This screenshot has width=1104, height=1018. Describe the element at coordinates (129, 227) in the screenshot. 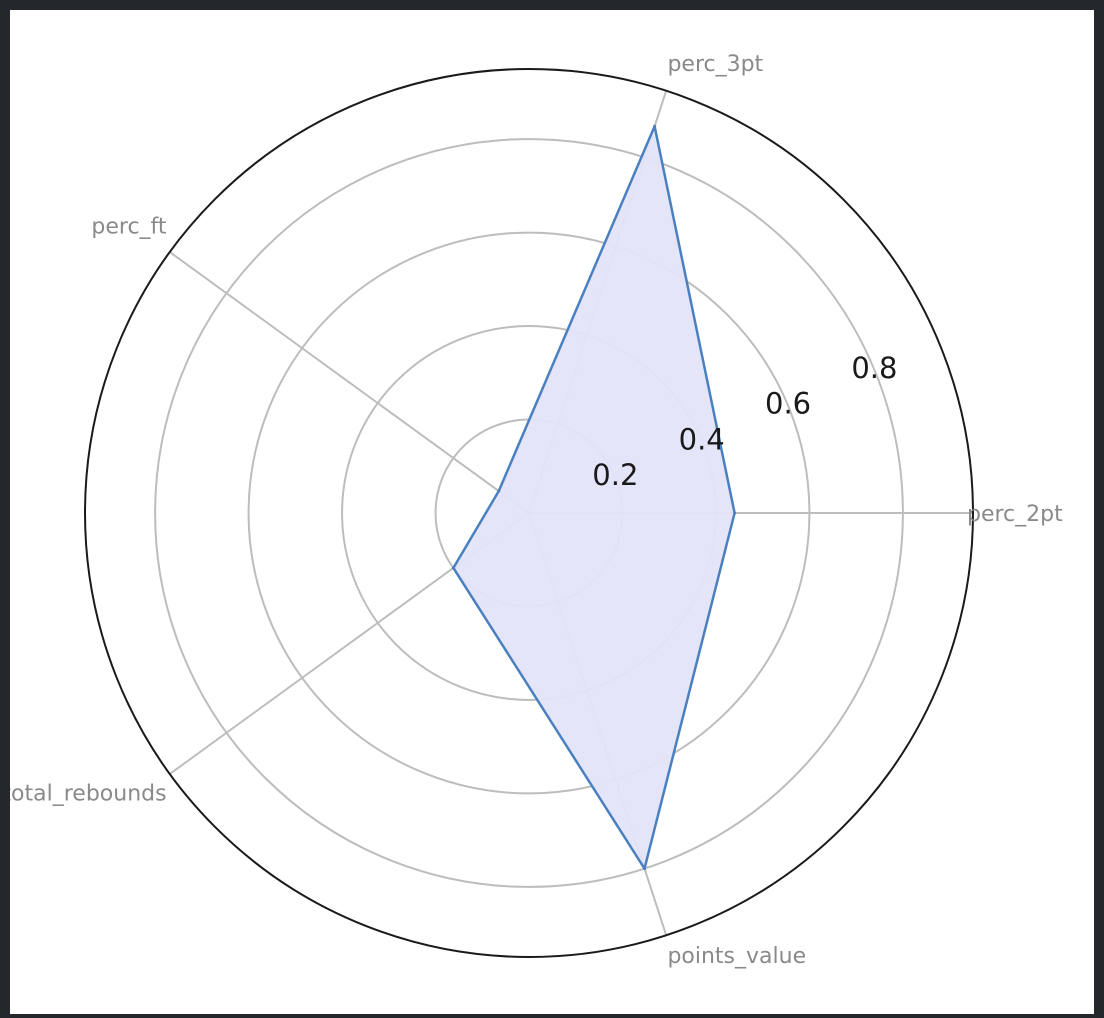

I see `axis-label-perc_ft: perc_ft` at that location.